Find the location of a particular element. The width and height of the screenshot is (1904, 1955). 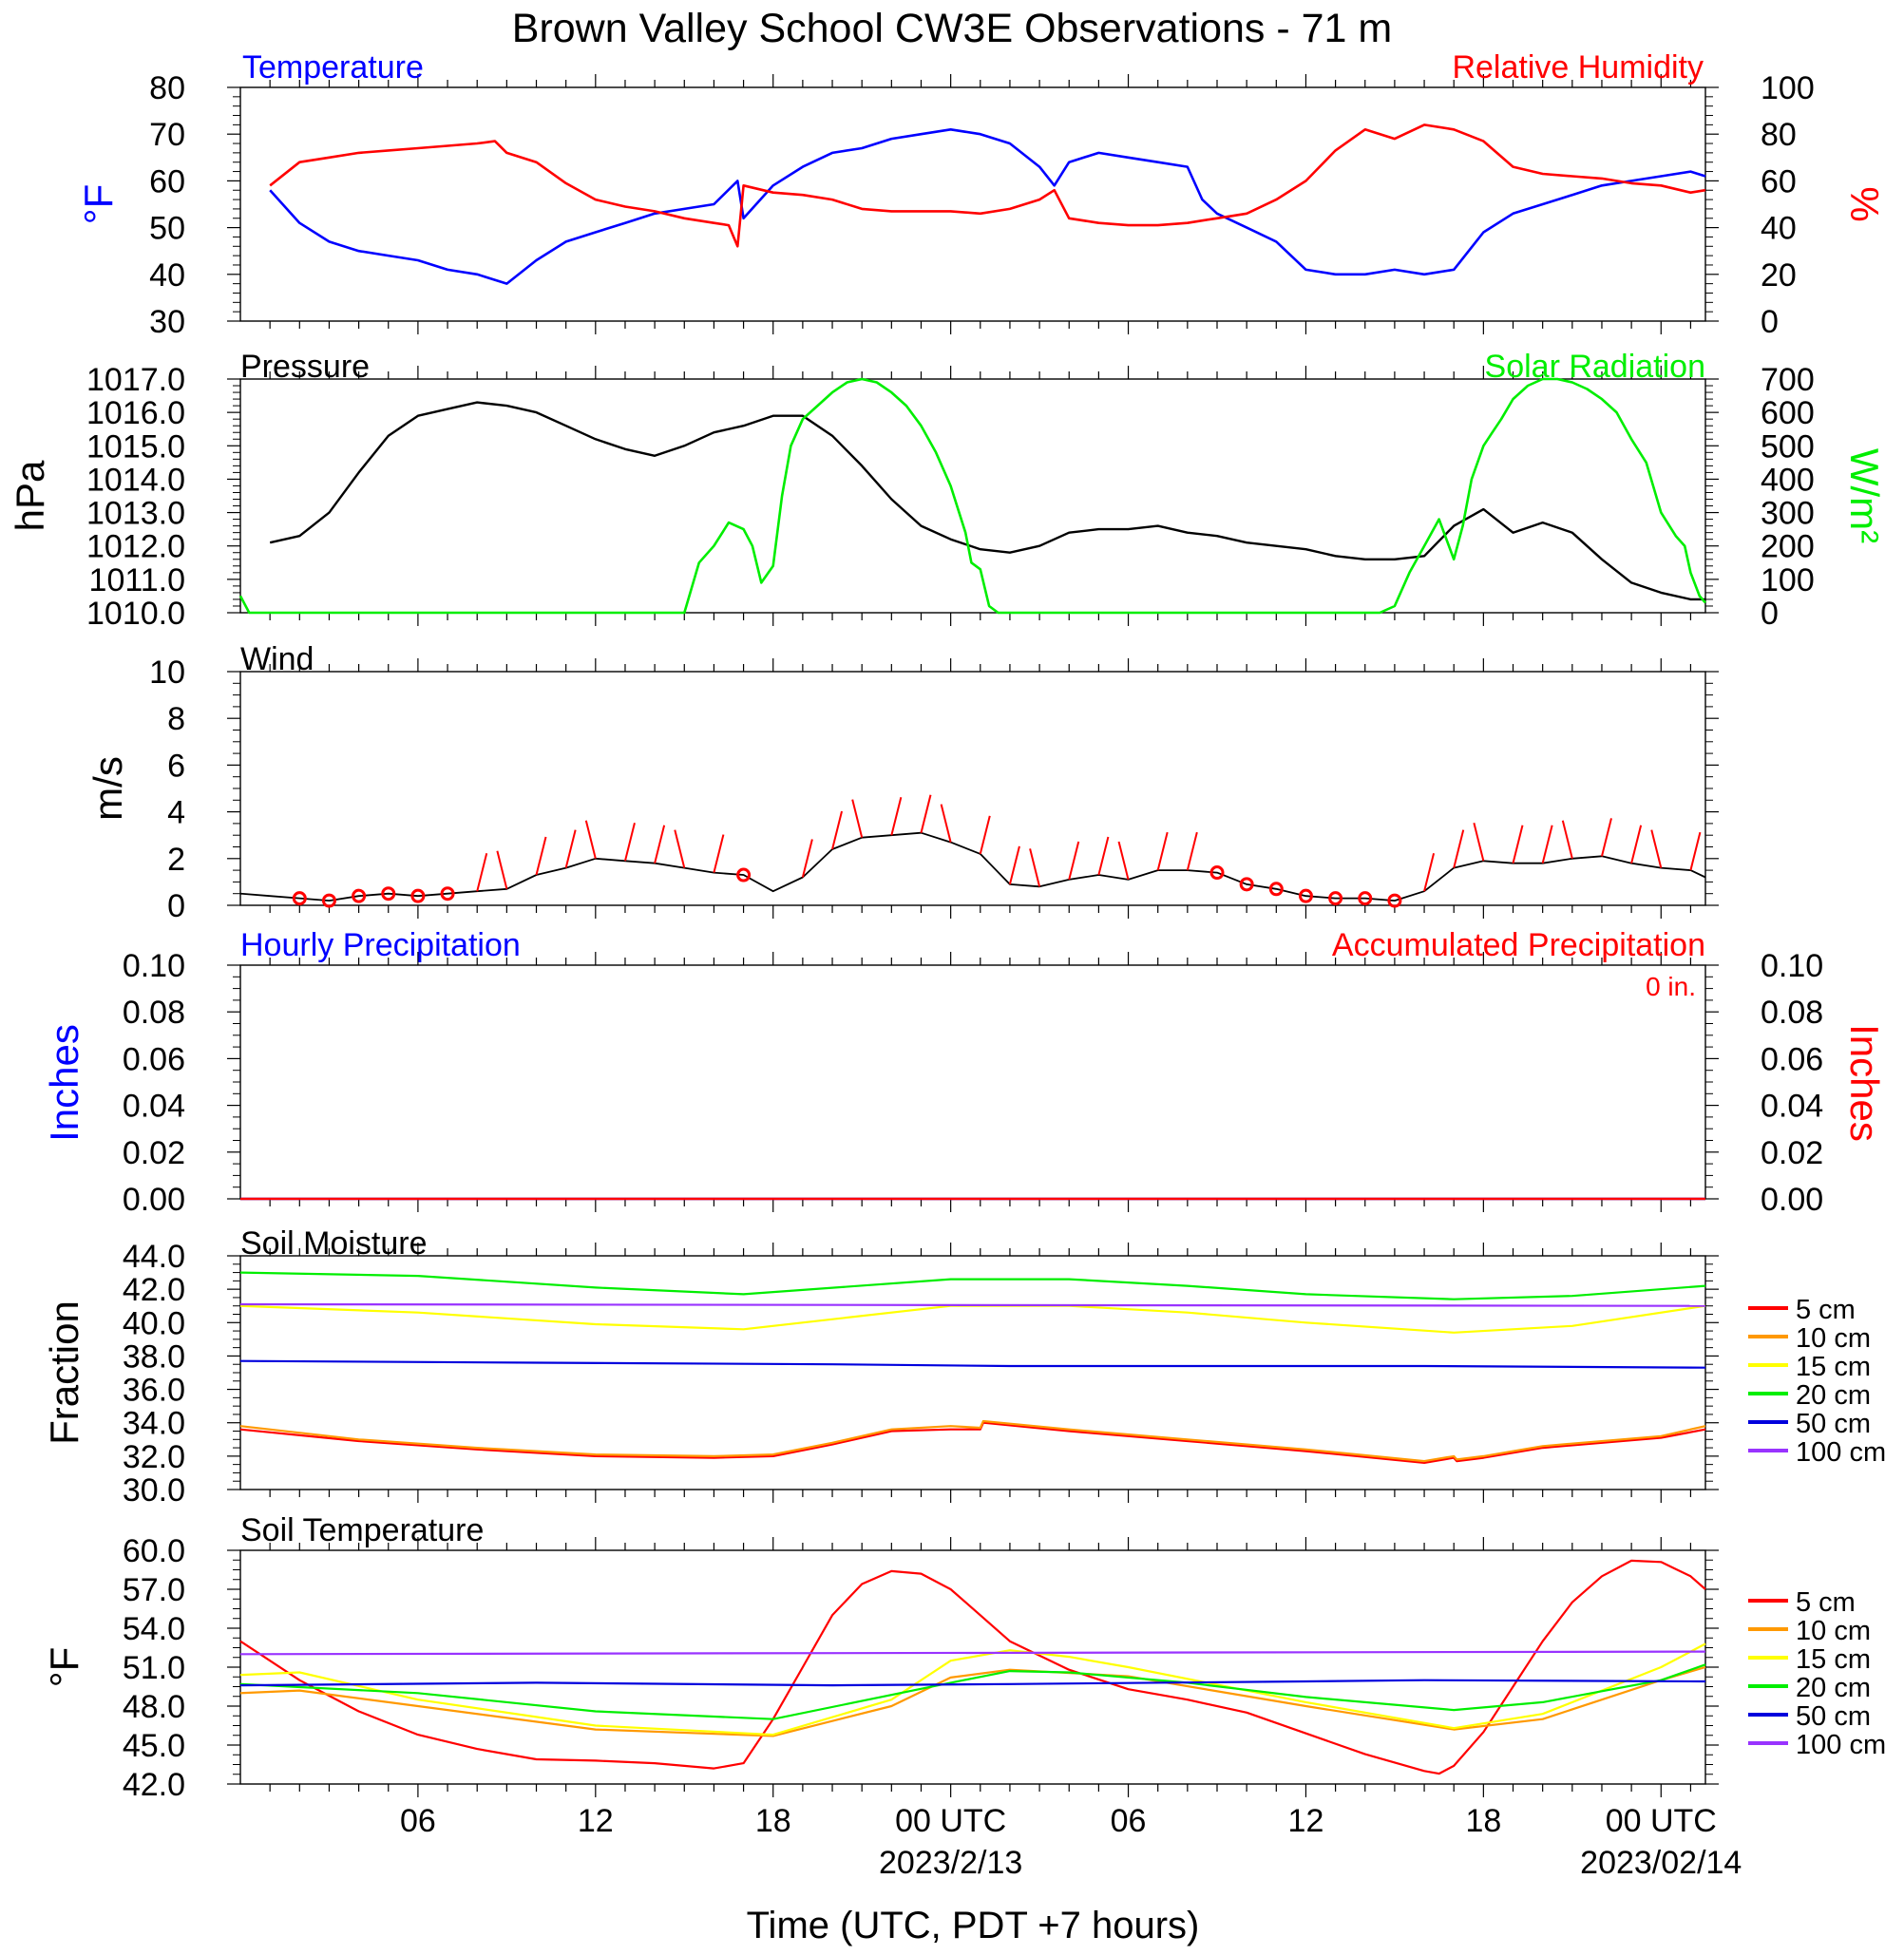

soil-temp-unit-label: °F is located at coordinates (64, 1667).